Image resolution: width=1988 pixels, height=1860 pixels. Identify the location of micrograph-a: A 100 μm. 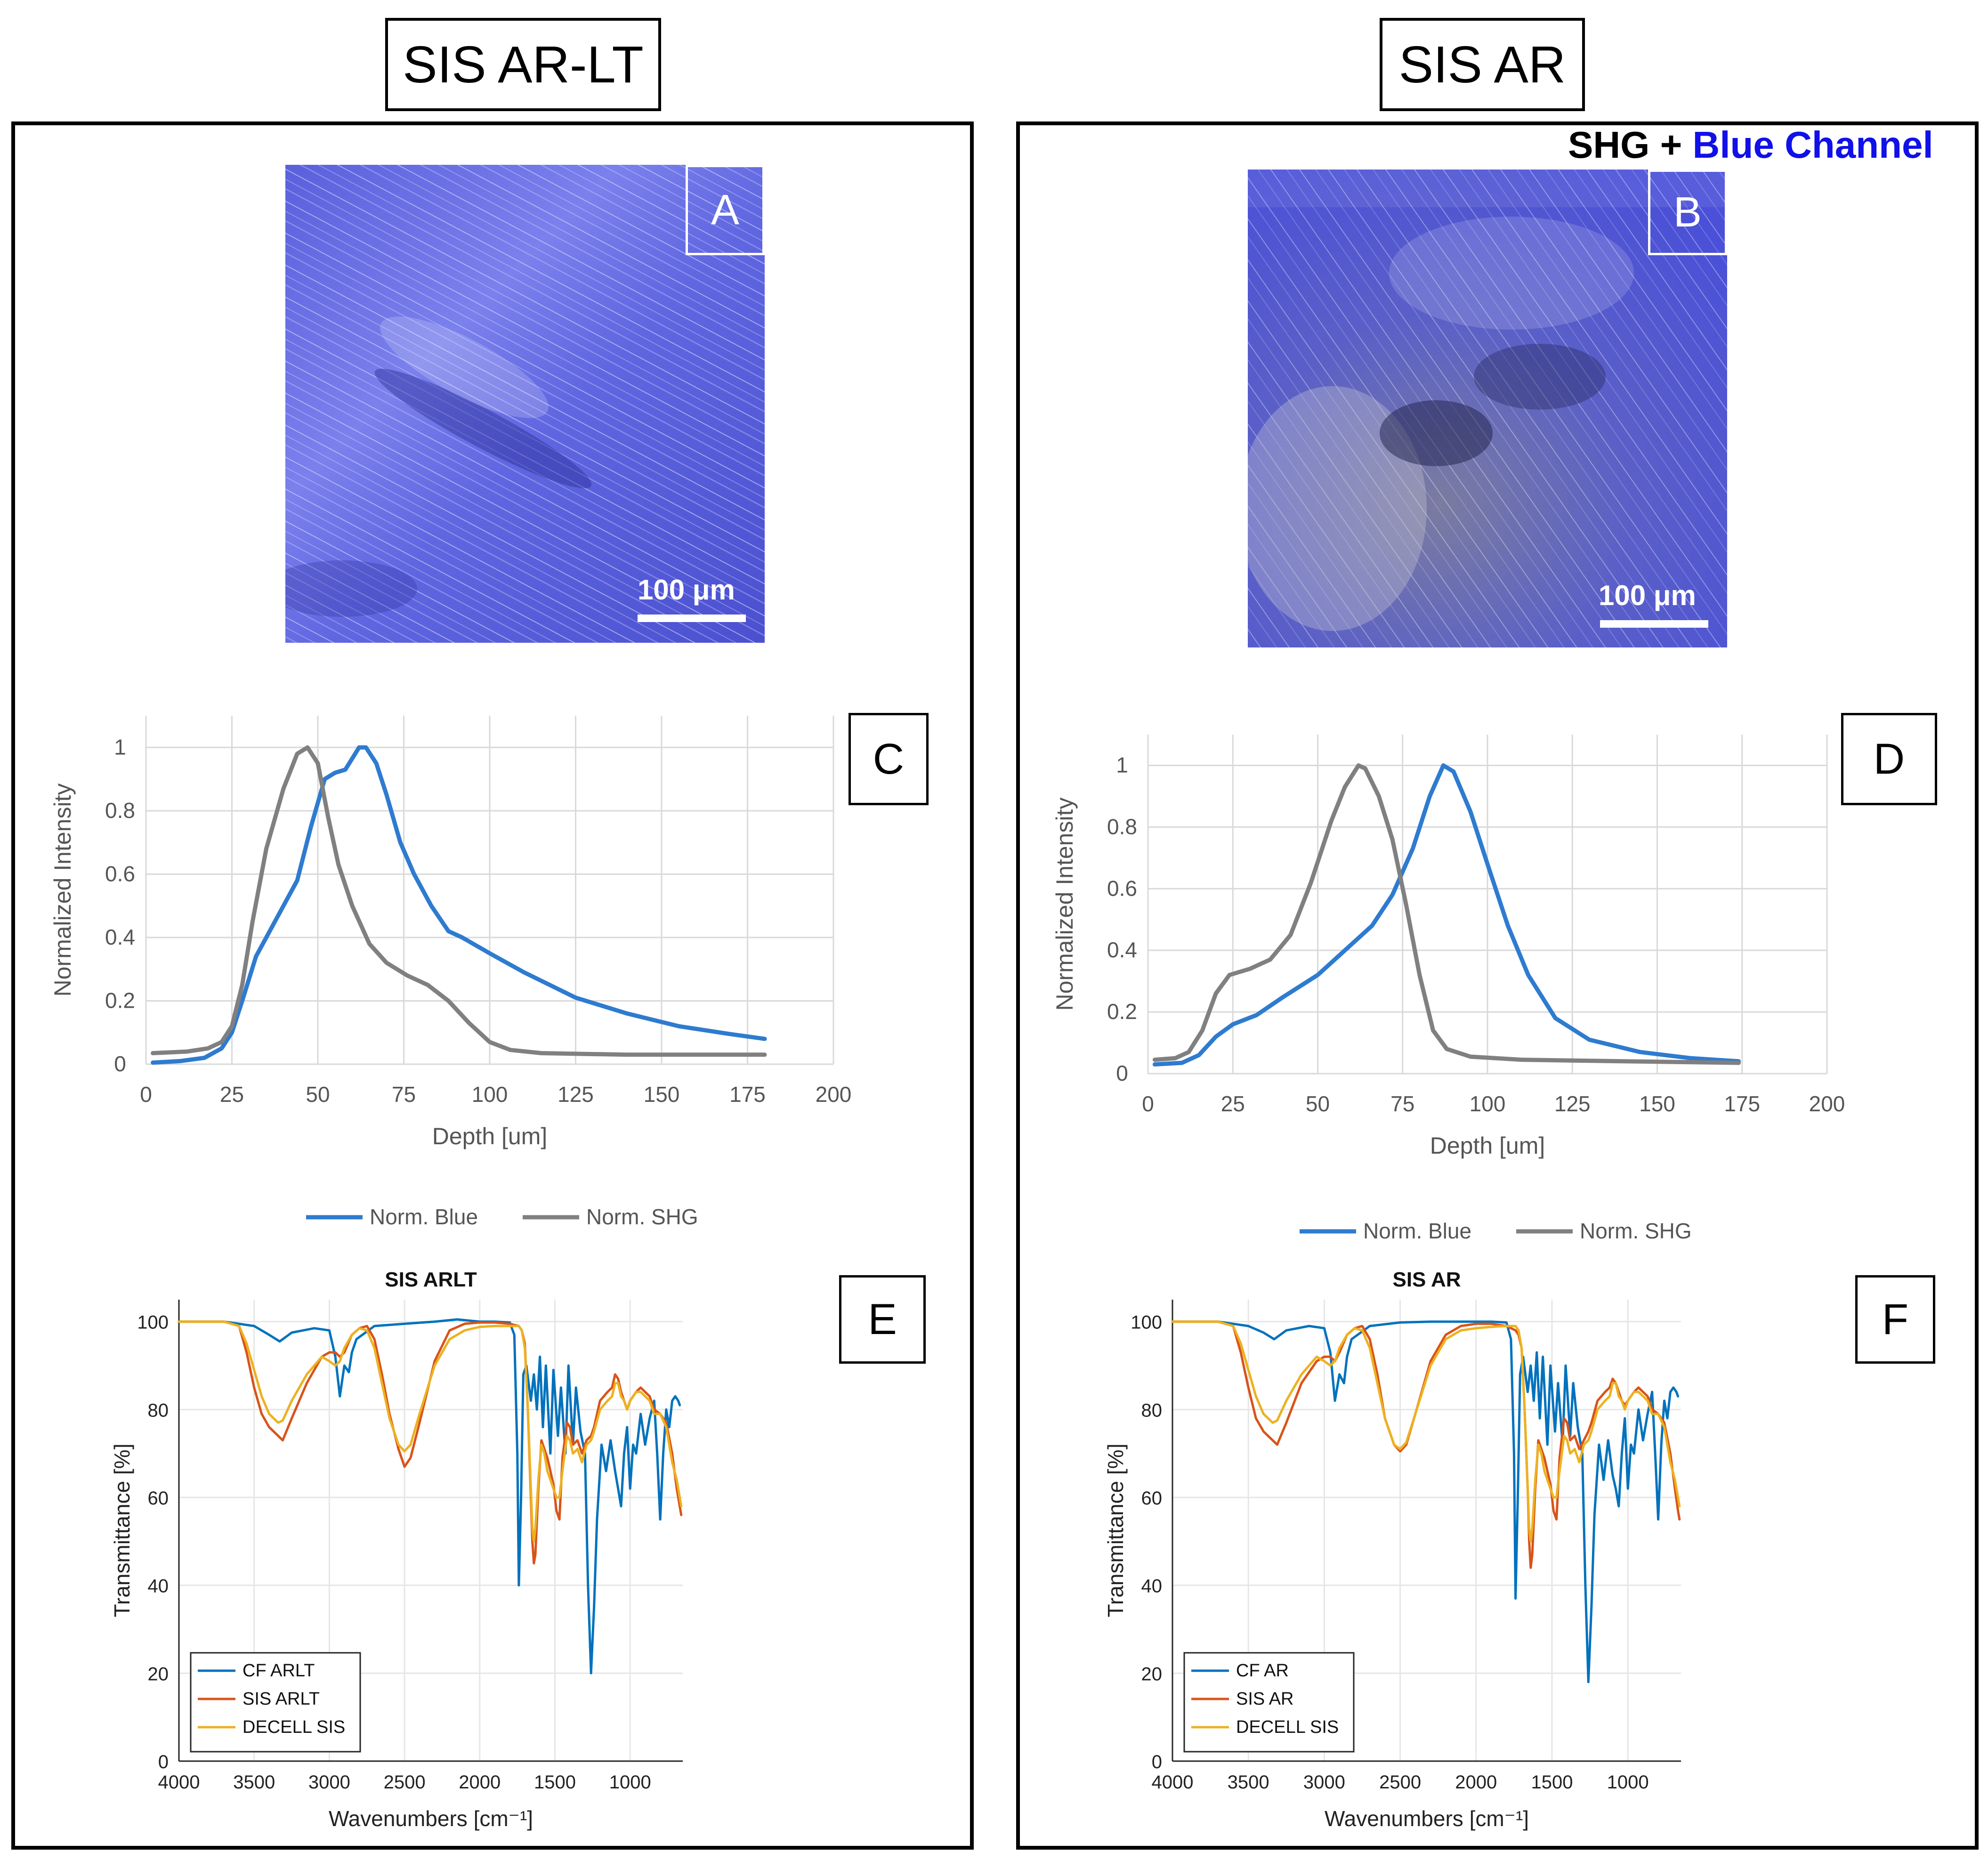
(525, 404).